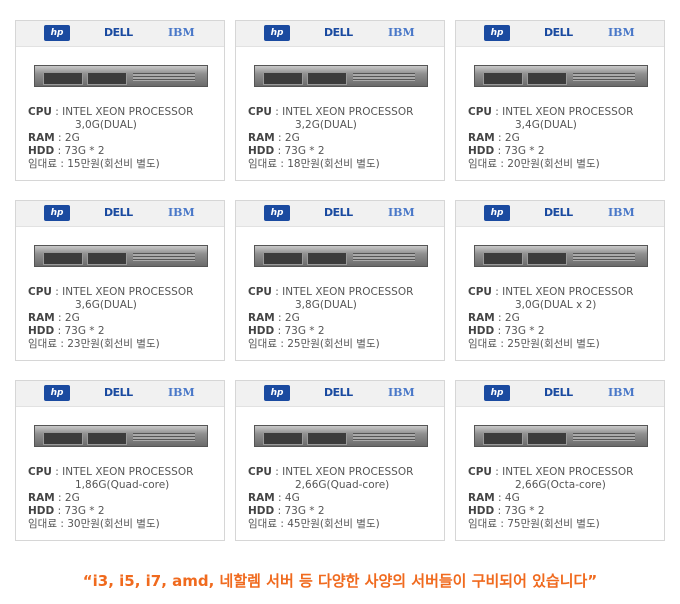 This screenshot has width=680, height=604. Describe the element at coordinates (106, 305) in the screenshot. I see `cpu-speed: 3,6G(DUAL)` at that location.